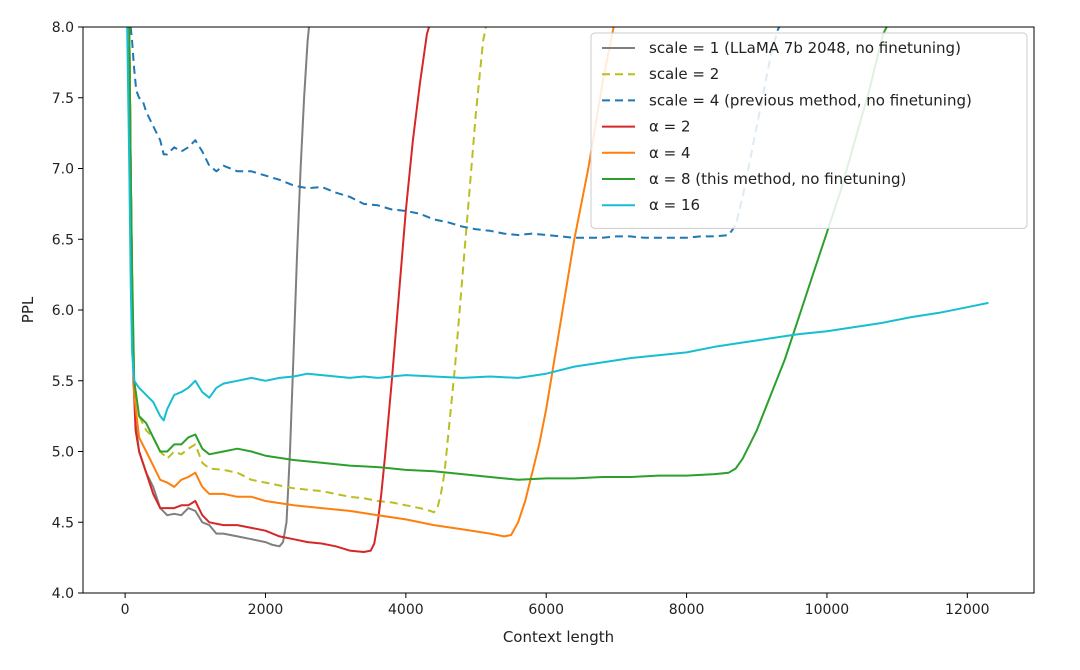  What do you see at coordinates (63, 28) in the screenshot?
I see `y-tick-label: 8.0` at bounding box center [63, 28].